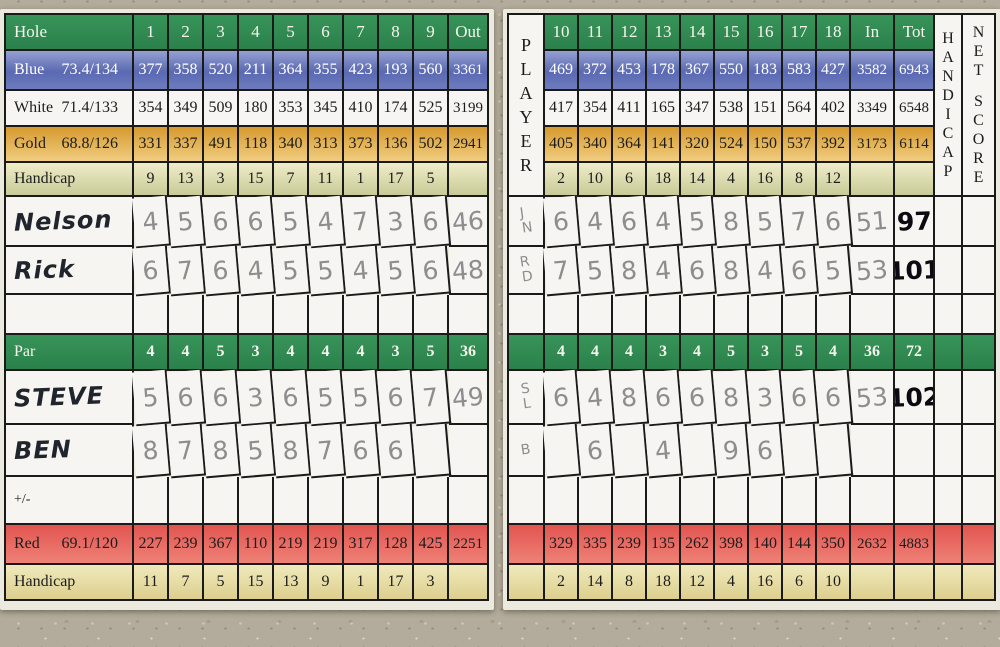 The width and height of the screenshot is (1000, 647). What do you see at coordinates (732, 33) in the screenshot?
I see `hole-number: 15` at bounding box center [732, 33].